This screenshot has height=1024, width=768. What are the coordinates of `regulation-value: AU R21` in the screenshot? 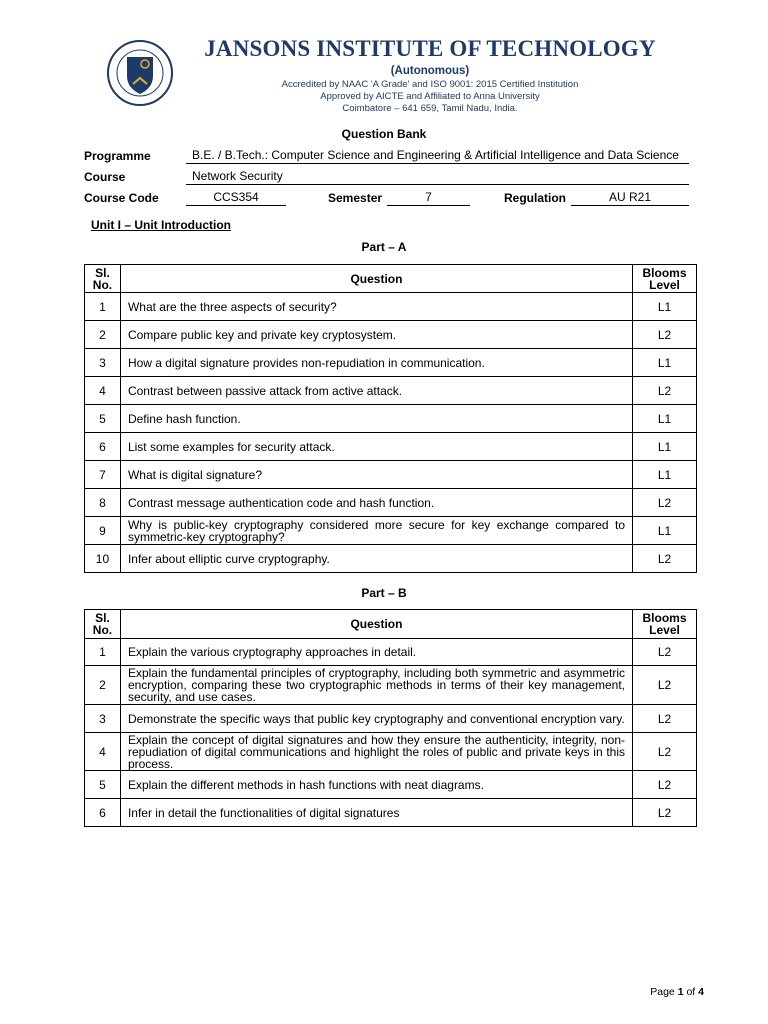 It's located at (630, 198).